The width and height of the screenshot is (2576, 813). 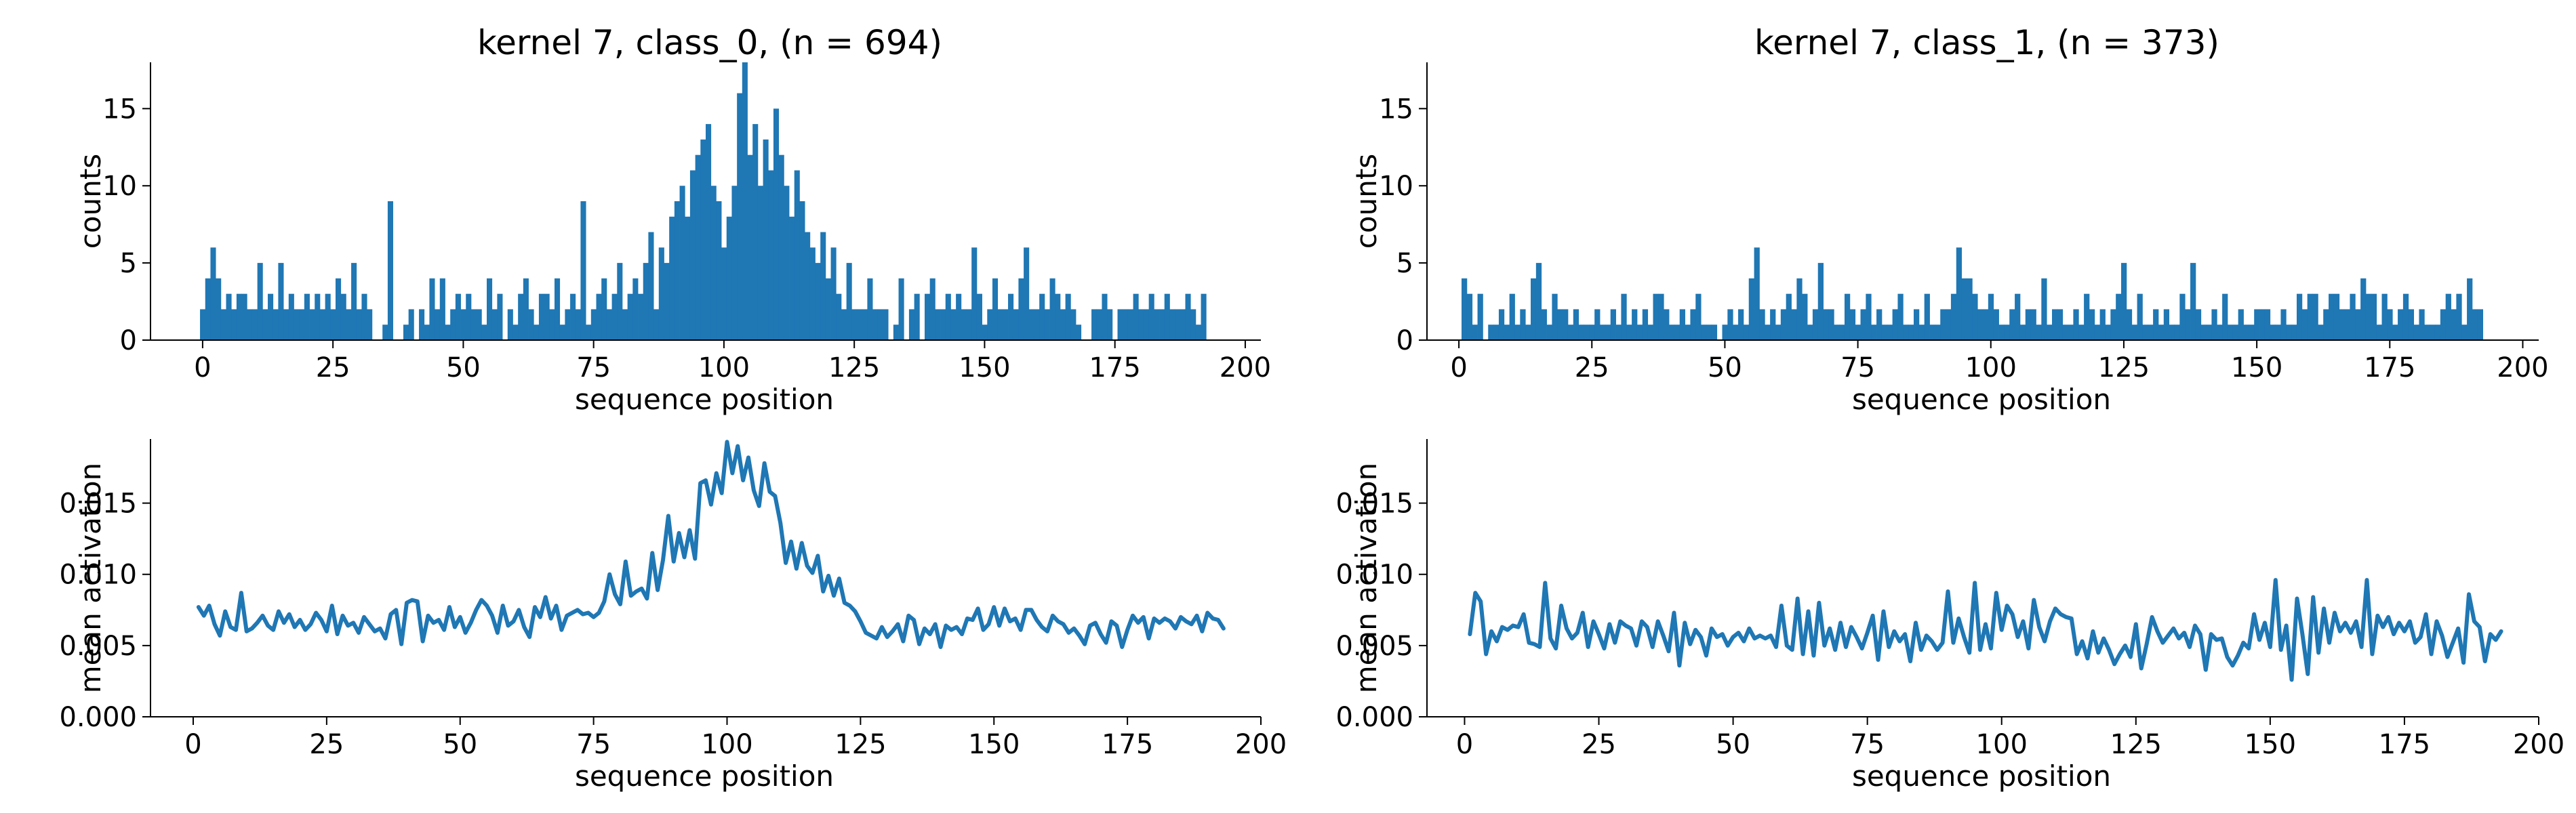 I want to click on x-tick-label: 75, so click(x=1857, y=367).